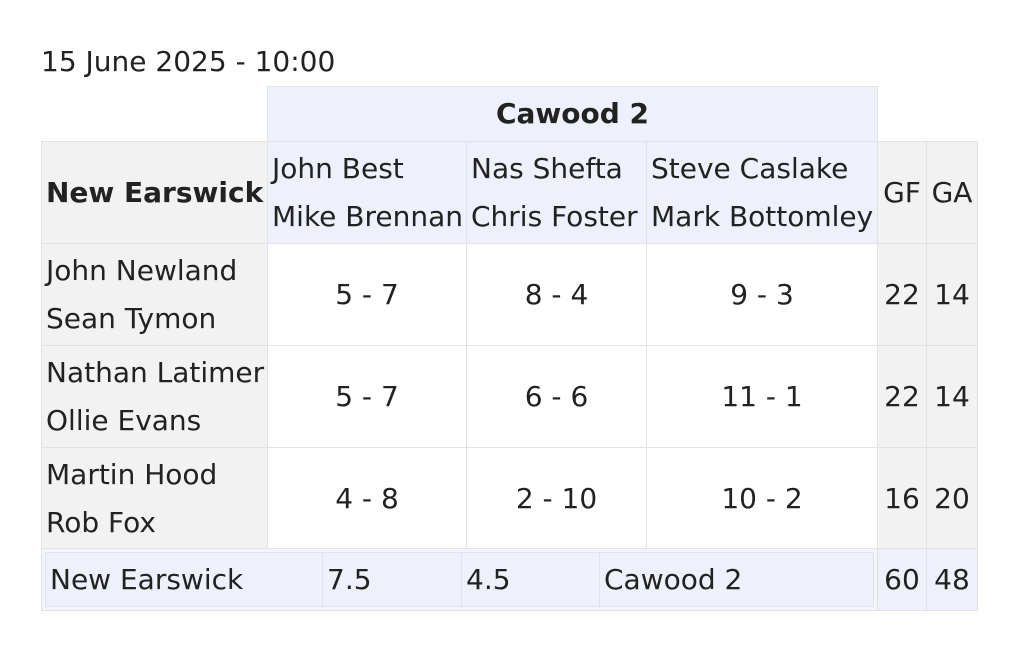 The width and height of the screenshot is (1030, 648). I want to click on total-gf-cell: 60, so click(902, 579).